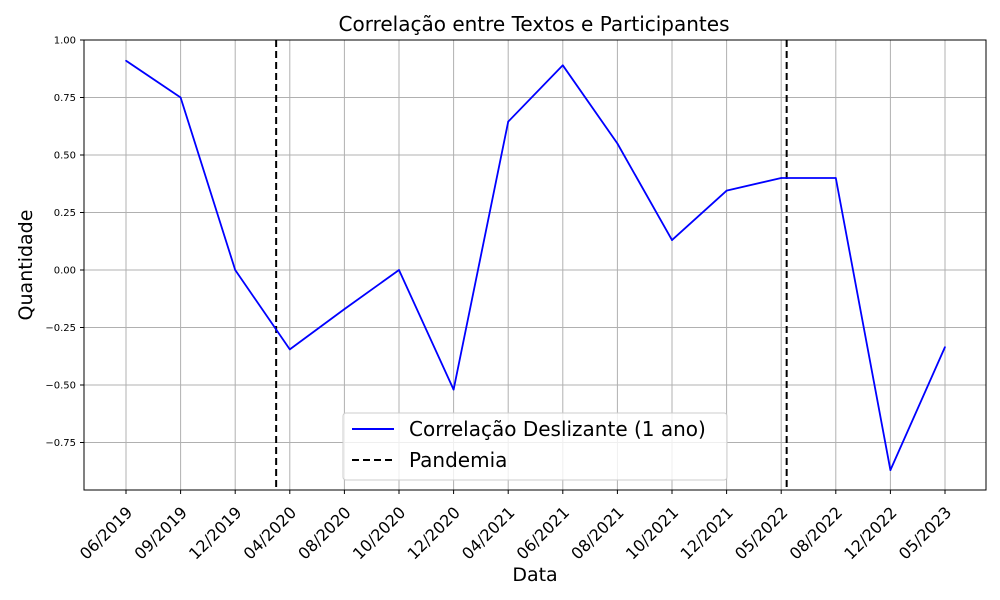 The height and width of the screenshot is (600, 1000). I want to click on y-tick-label: 0.25, so click(65, 213).